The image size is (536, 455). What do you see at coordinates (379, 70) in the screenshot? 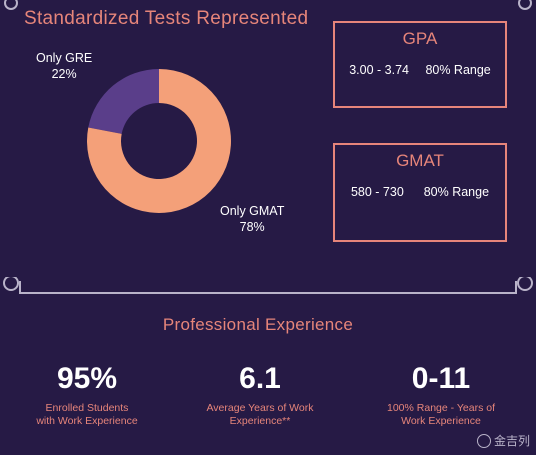
I see `gpa-range: 3.00 - 3.74` at bounding box center [379, 70].